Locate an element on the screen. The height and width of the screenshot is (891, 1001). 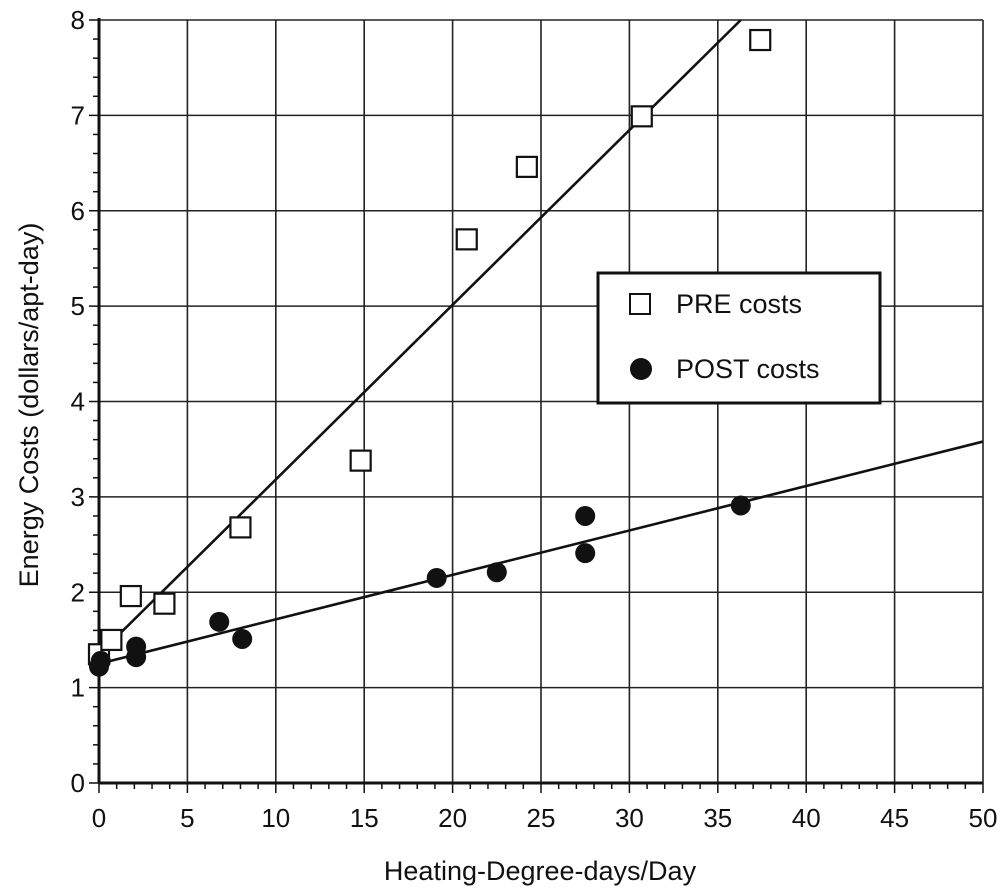
x-axis-title: Heating-Degree-days/Day is located at coordinates (540, 871).